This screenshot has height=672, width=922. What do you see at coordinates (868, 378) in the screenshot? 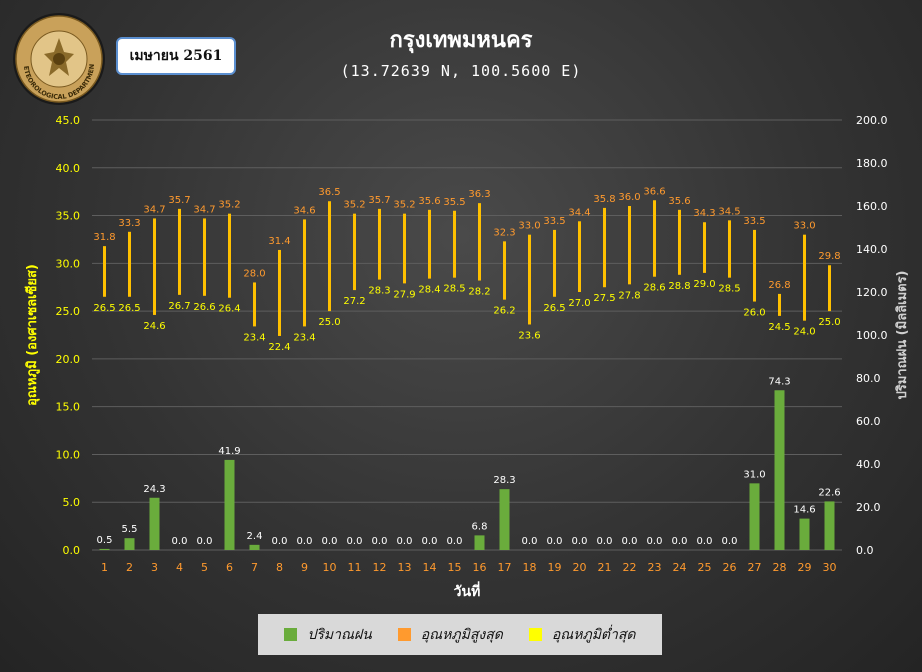
I see `y-right-tick-label: 80.0` at bounding box center [868, 378].